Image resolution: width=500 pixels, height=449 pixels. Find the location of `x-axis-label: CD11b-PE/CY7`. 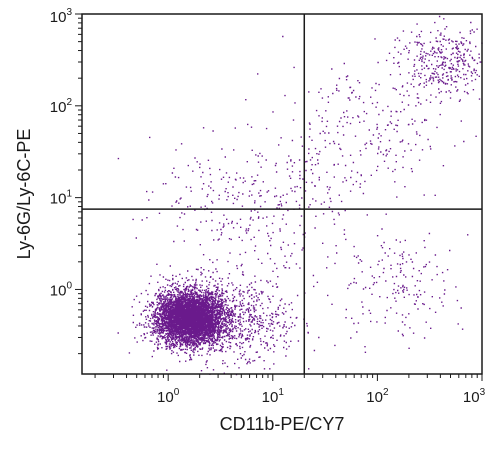

x-axis-label: CD11b-PE/CY7 is located at coordinates (282, 424).